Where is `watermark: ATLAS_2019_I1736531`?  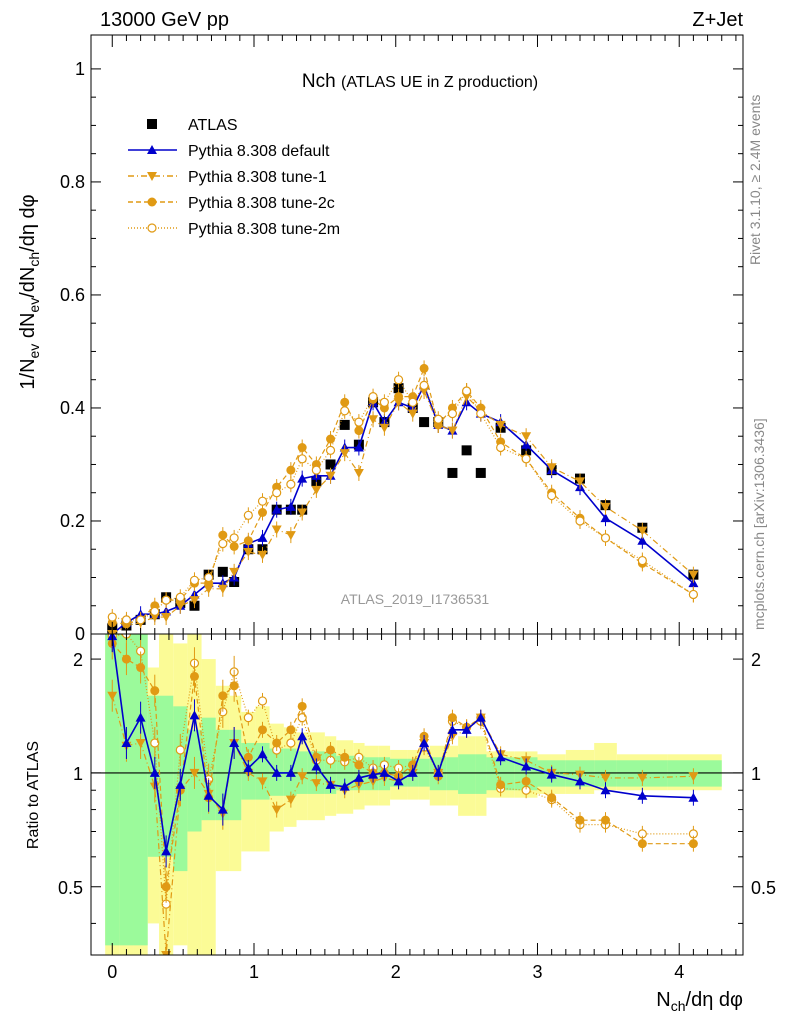 watermark: ATLAS_2019_I1736531 is located at coordinates (415, 599).